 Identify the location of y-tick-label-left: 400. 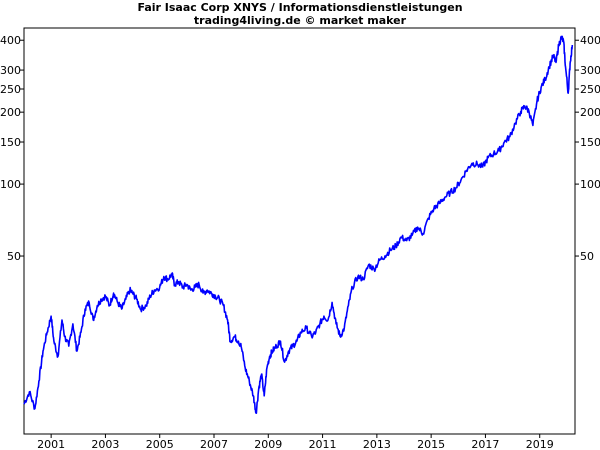
(10, 40).